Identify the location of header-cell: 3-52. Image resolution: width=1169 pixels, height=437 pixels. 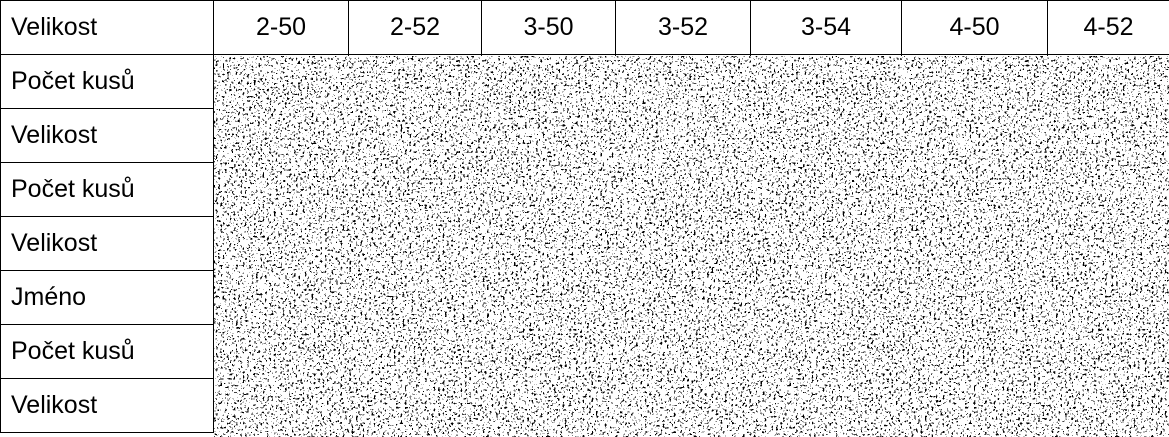
(683, 27).